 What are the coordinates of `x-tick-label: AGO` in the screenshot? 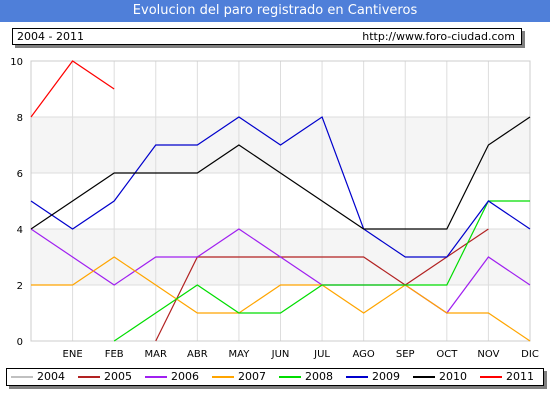 It's located at (364, 354).